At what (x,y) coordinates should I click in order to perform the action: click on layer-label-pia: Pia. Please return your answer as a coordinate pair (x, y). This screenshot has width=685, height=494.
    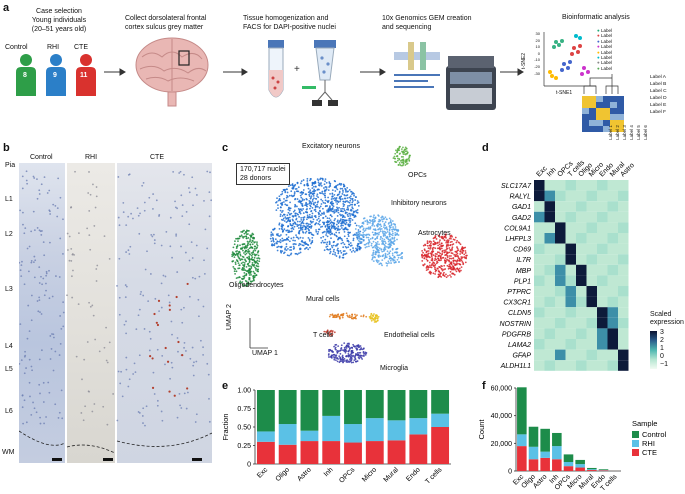
    Looking at the image, I should click on (10, 165).